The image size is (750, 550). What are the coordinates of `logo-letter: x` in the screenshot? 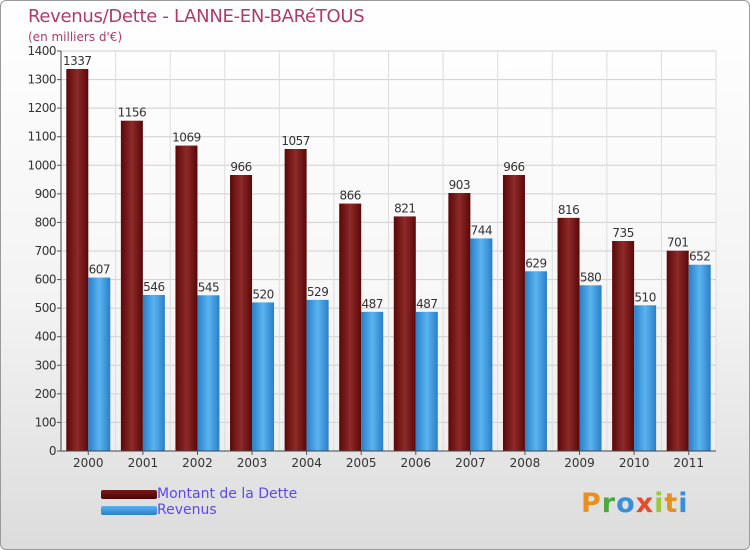 It's located at (645, 503).